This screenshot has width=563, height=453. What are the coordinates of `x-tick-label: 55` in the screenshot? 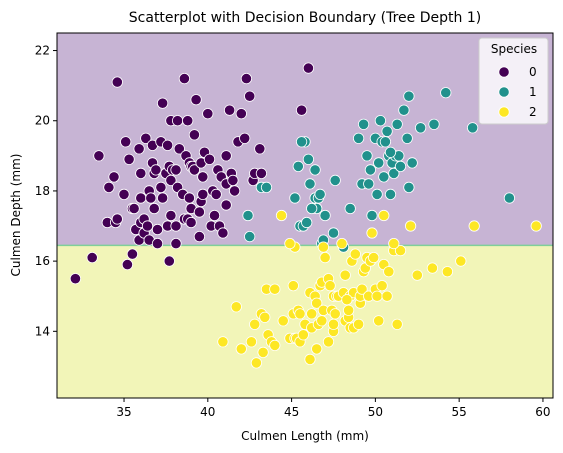 It's located at (459, 412).